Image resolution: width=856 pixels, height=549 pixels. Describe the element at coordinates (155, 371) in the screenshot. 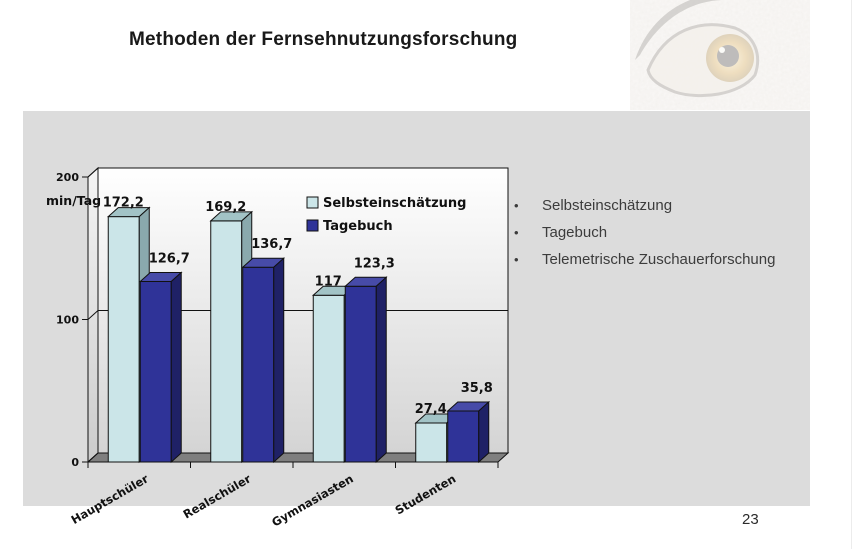

I see `bar-s1-c0-face` at that location.